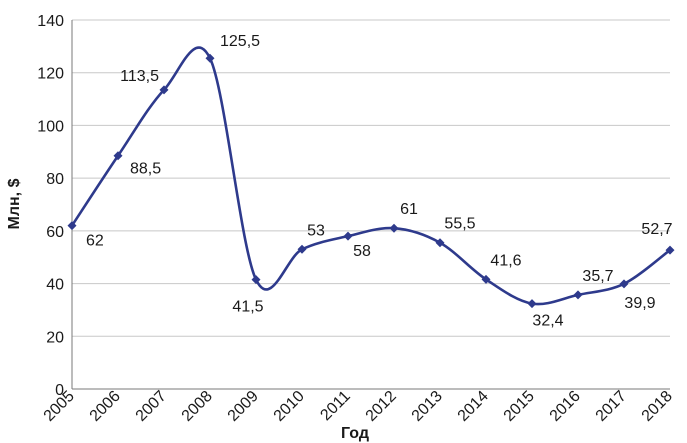 The image size is (687, 443). Describe the element at coordinates (50, 21) in the screenshot. I see `y-tick-label: 140` at that location.